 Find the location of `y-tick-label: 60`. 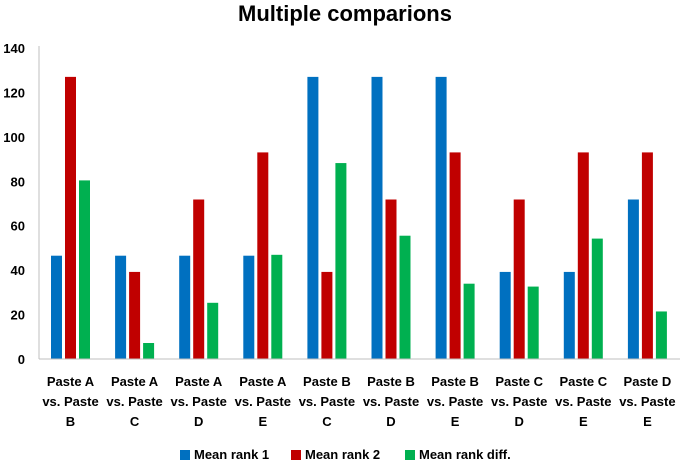

y-tick-label: 60 is located at coordinates (18, 226).